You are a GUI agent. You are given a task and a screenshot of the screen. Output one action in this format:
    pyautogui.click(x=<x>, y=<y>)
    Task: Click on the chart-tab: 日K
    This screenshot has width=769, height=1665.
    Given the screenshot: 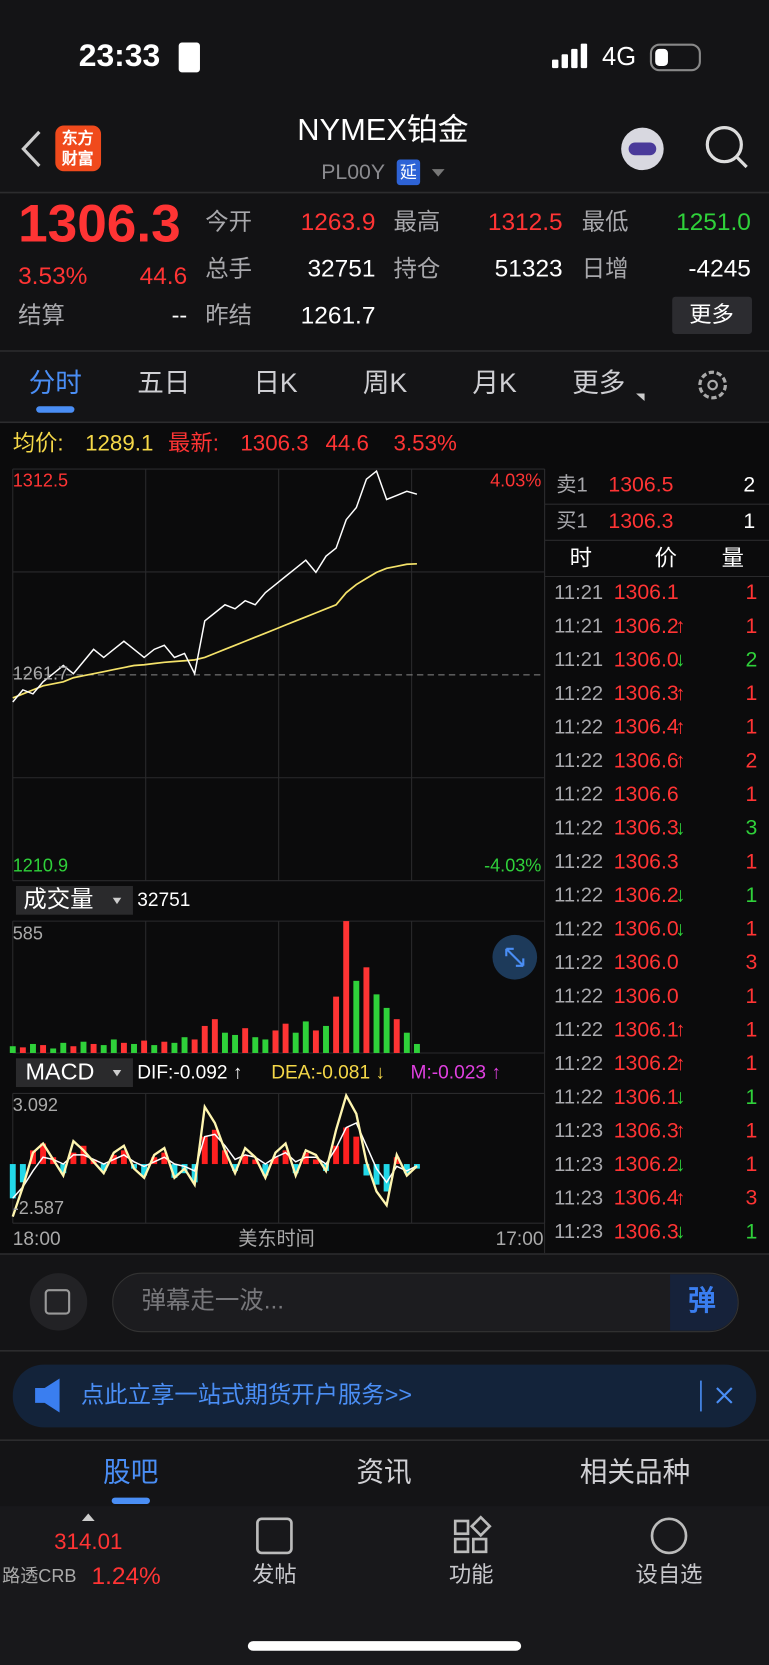 What is the action you would take?
    pyautogui.click(x=275, y=383)
    